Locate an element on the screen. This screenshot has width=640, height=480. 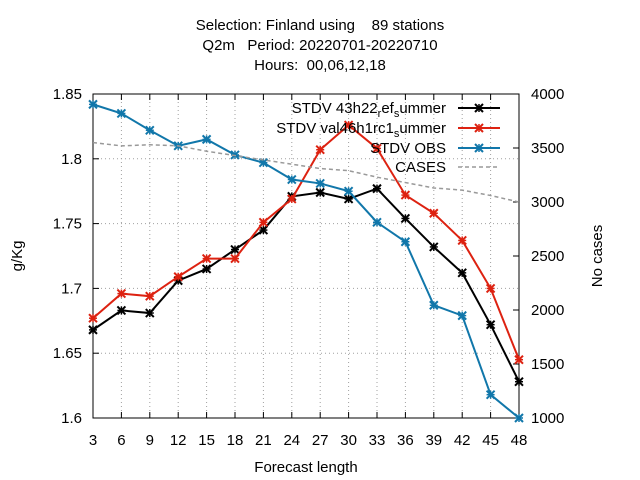
y-tick-label: 1.85 is located at coordinates (67, 94).